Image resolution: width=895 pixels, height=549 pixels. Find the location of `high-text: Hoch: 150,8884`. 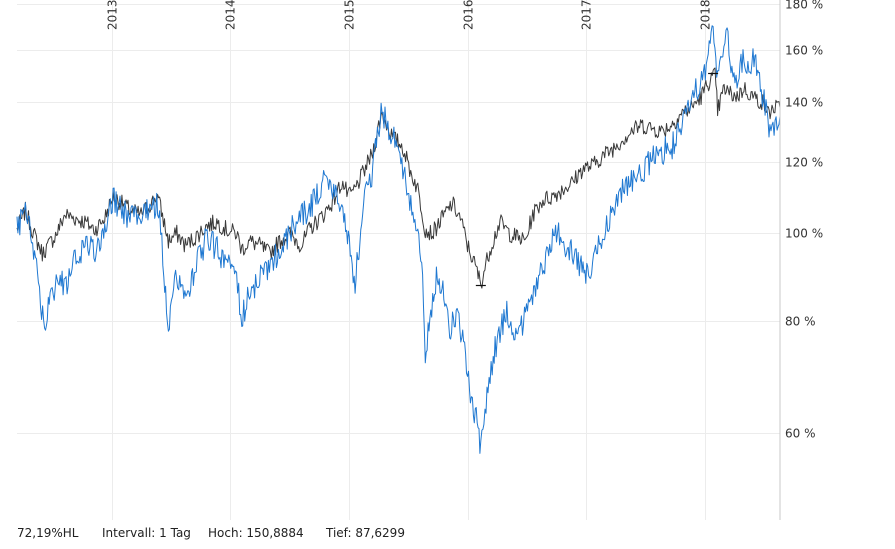

high-text: Hoch: 150,8884 is located at coordinates (256, 533).